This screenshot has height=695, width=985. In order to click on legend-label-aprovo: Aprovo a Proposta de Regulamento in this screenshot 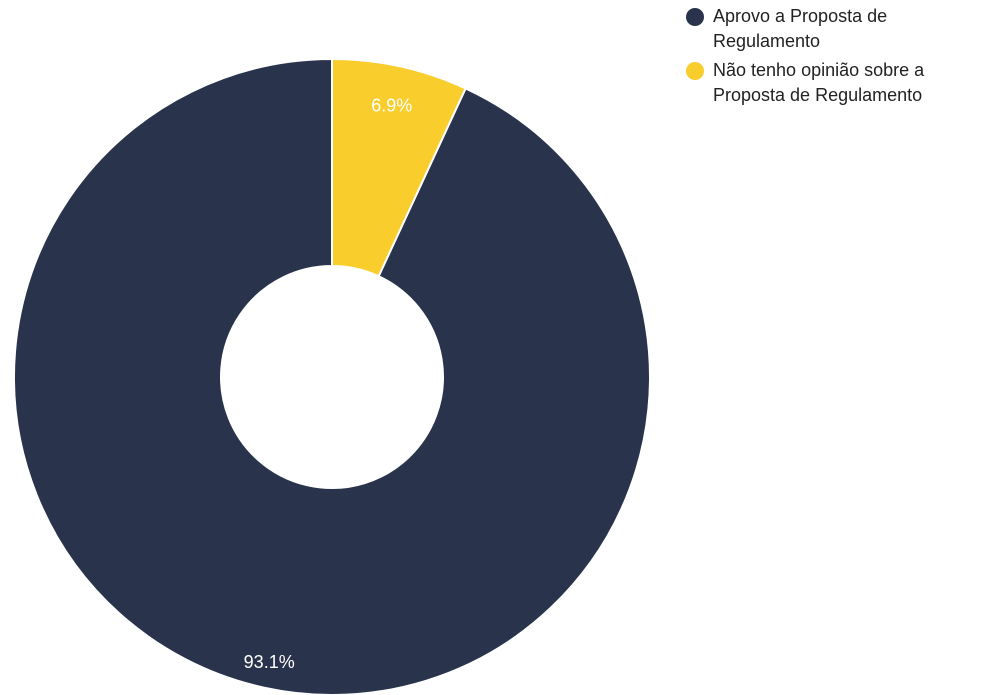, I will do `click(800, 28)`.